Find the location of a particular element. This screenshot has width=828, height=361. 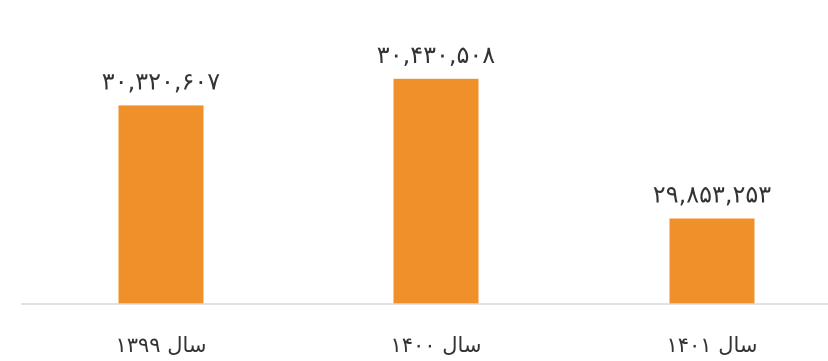

data-label-3: ۲۹,۸۵۳,۲۵۳ is located at coordinates (712, 195).